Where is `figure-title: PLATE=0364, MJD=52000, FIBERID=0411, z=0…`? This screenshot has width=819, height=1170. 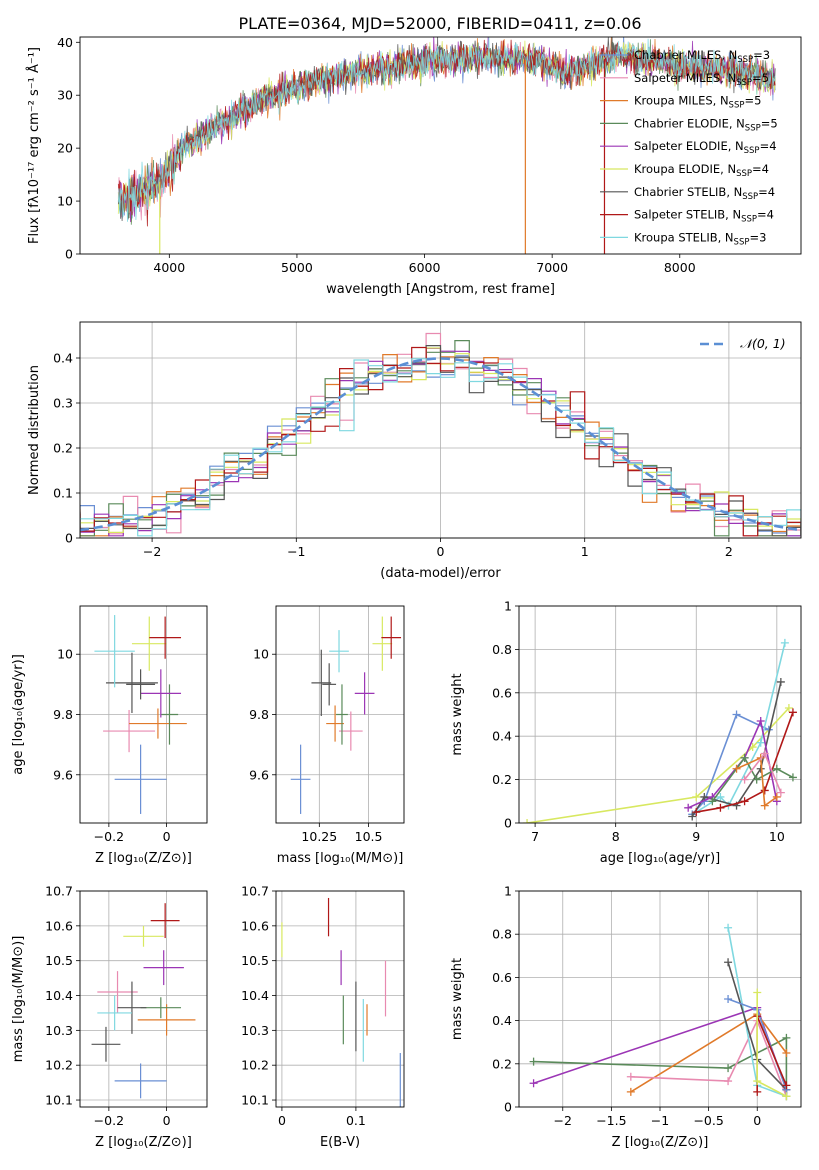 figure-title: PLATE=0364, MJD=52000, FIBERID=0411, z=0… is located at coordinates (439, 23).